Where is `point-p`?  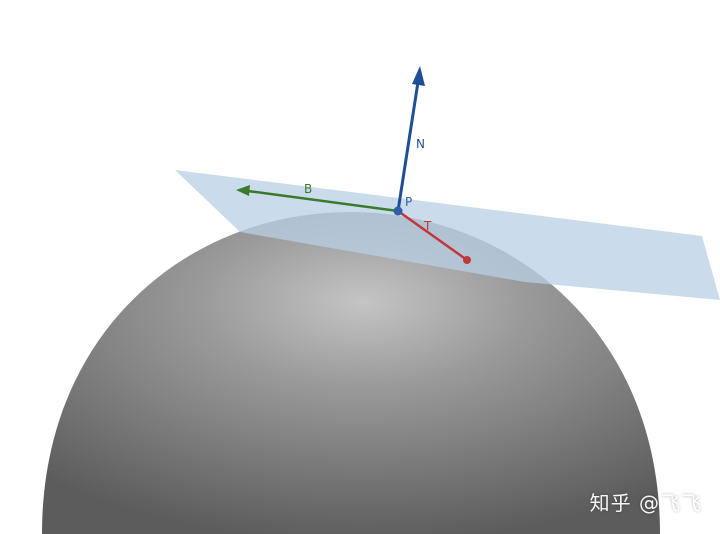 point-p is located at coordinates (398, 211).